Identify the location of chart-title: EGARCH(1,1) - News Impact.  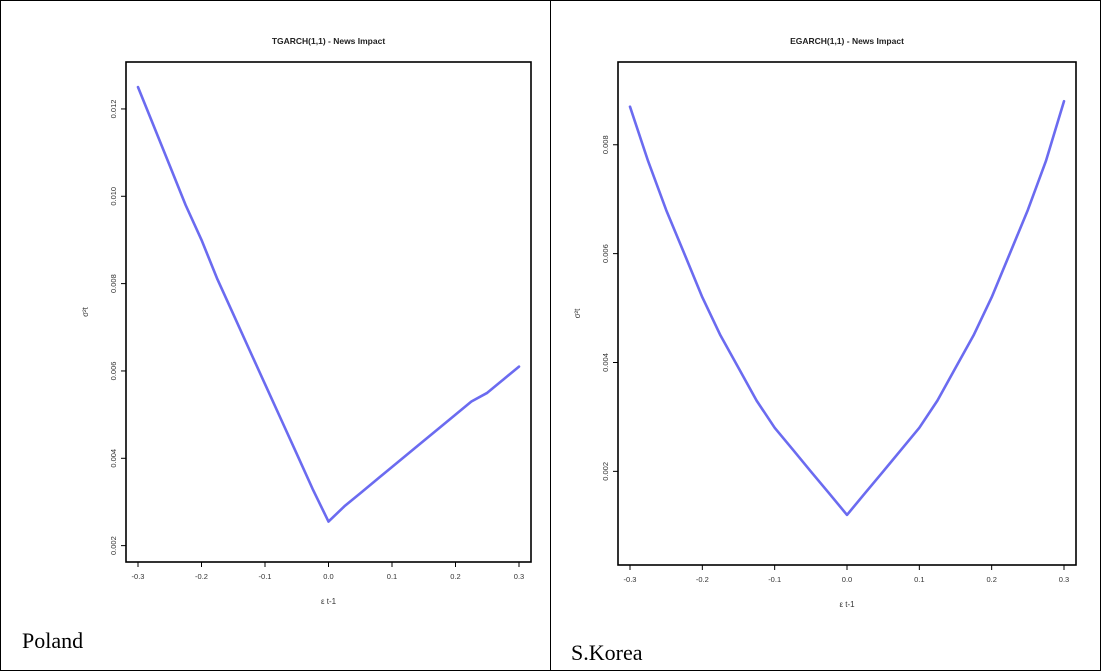
(847, 41).